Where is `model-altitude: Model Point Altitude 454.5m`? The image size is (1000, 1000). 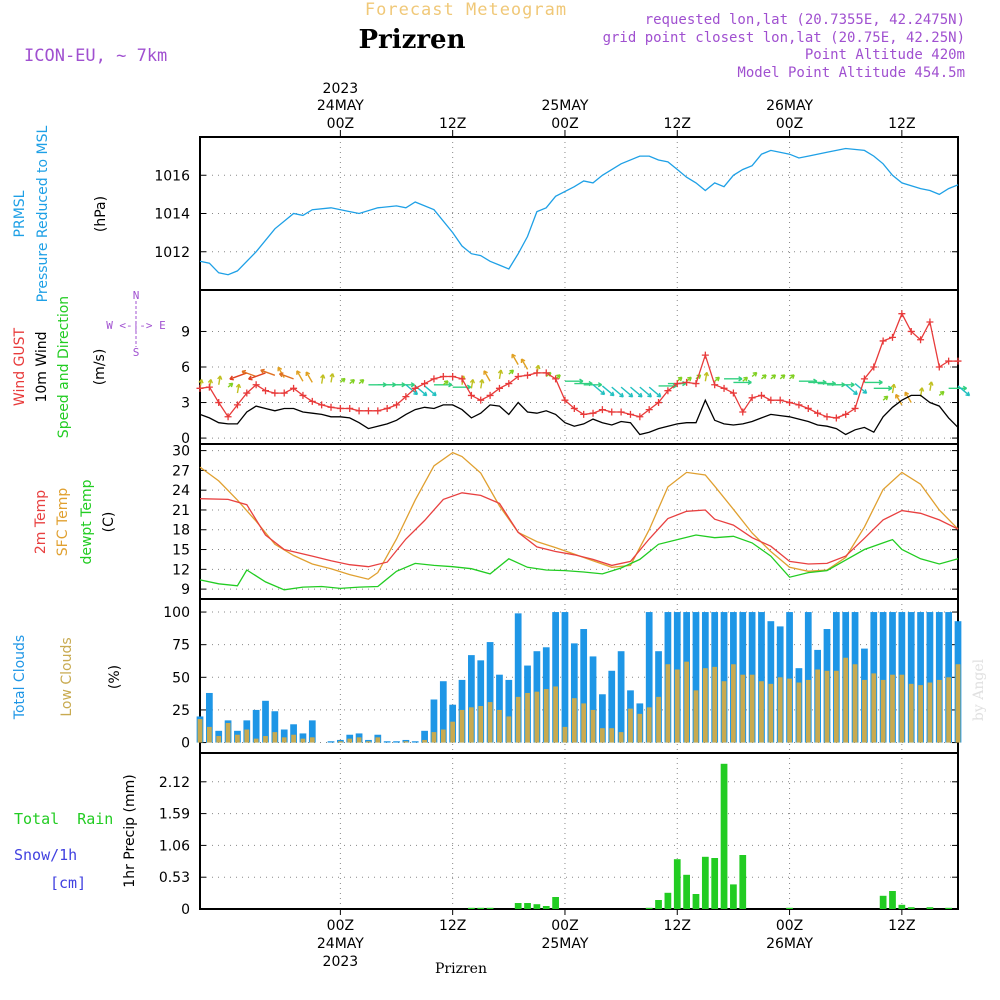
model-altitude: Model Point Altitude 454.5m is located at coordinates (851, 73).